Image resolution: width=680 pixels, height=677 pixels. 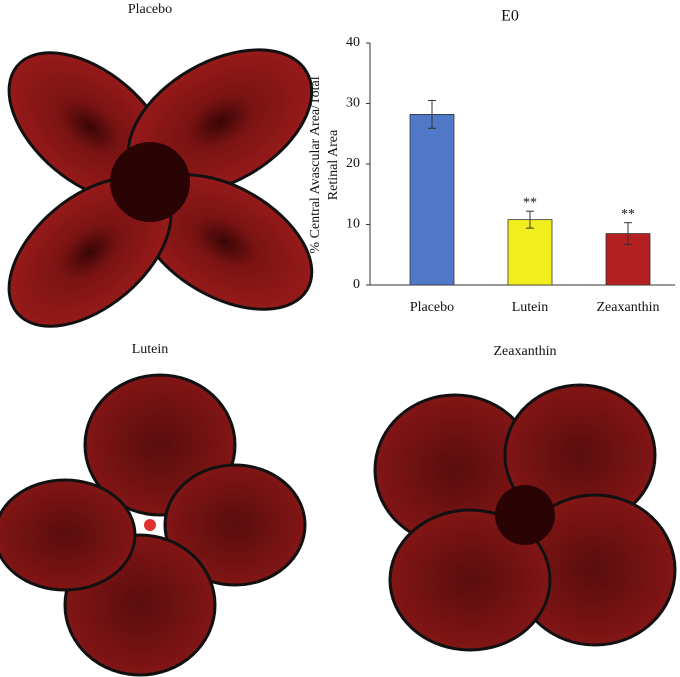 I want to click on y-tick-label: 20, so click(x=353, y=163).